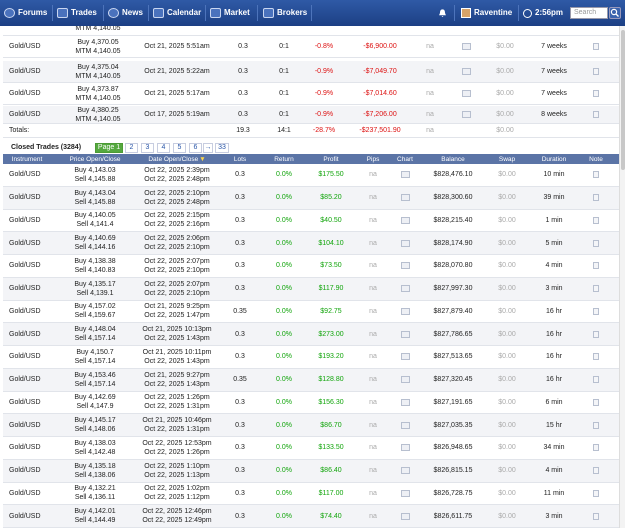  Describe the element at coordinates (230, 13) in the screenshot. I see `nav-market: Market` at that location.